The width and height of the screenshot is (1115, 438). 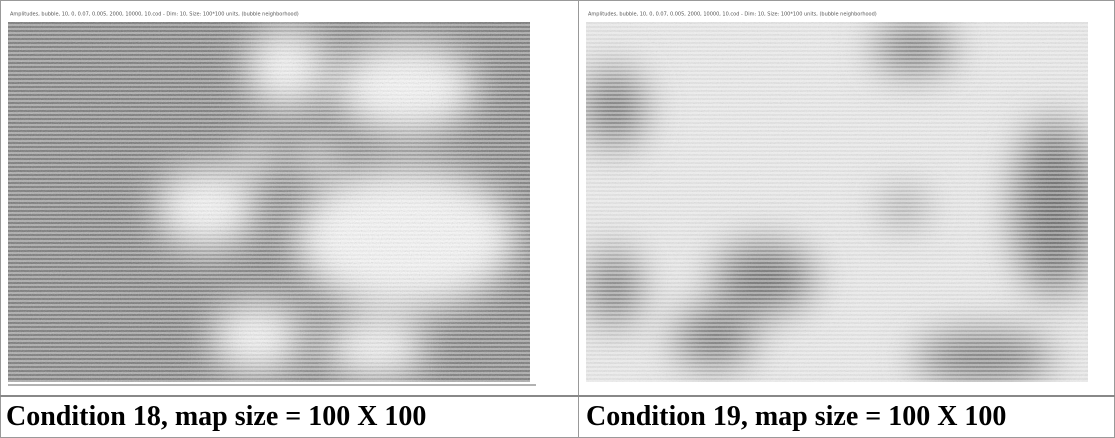 What do you see at coordinates (216, 416) in the screenshot?
I see `caption: Condition 18, map size = 100 X 100` at bounding box center [216, 416].